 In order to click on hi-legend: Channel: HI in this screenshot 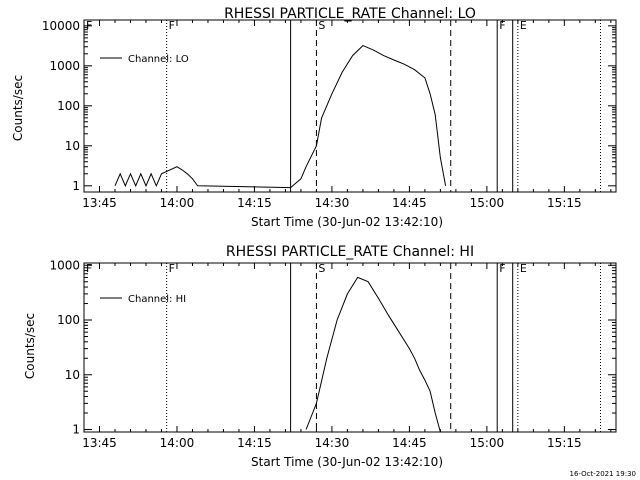, I will do `click(143, 299)`.